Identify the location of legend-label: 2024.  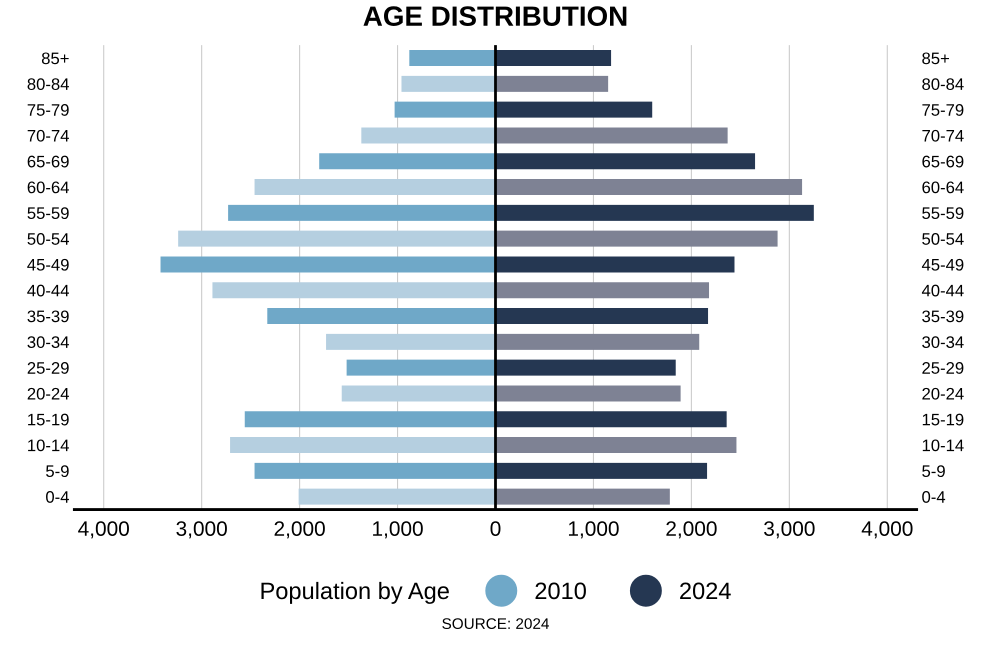
(705, 591).